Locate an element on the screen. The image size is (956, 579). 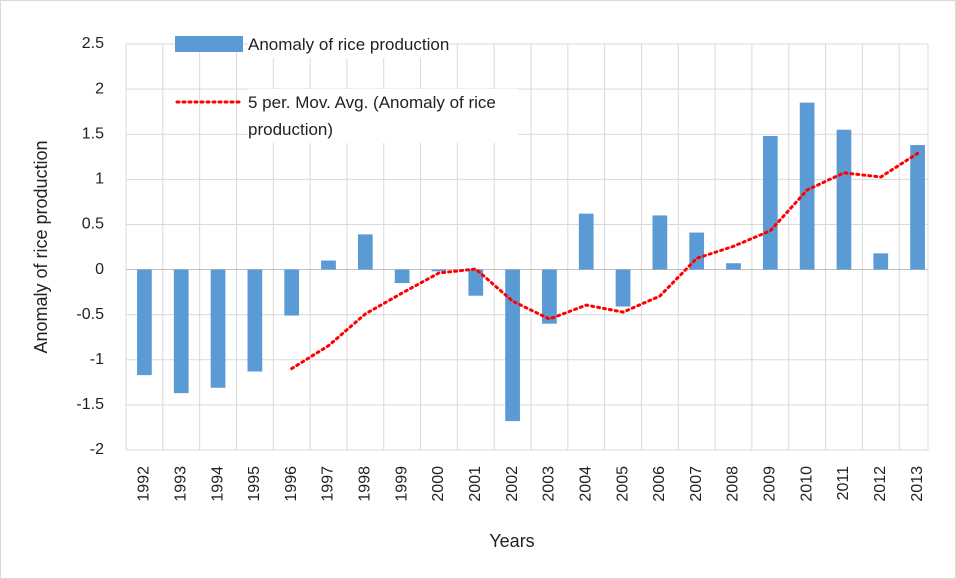
x-axis-title: Years is located at coordinates (511, 541).